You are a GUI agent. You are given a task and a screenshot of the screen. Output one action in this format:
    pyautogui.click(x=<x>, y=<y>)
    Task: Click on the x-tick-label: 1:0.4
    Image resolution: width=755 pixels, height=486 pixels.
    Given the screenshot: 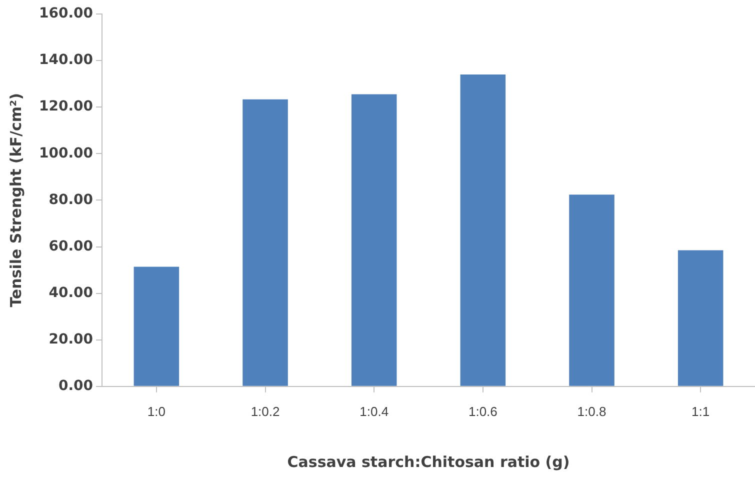 What is the action you would take?
    pyautogui.click(x=374, y=411)
    